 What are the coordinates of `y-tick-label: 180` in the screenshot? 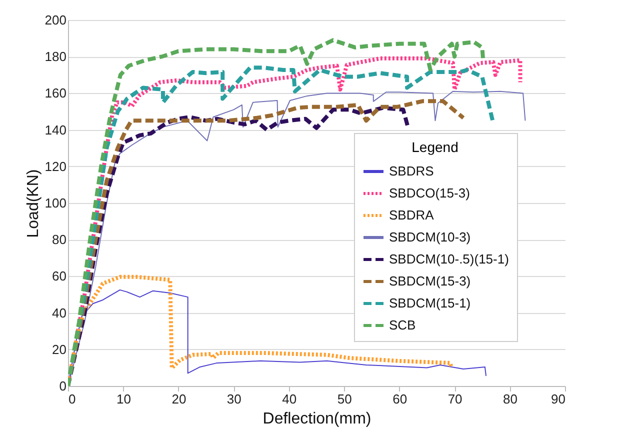 It's located at (55, 56).